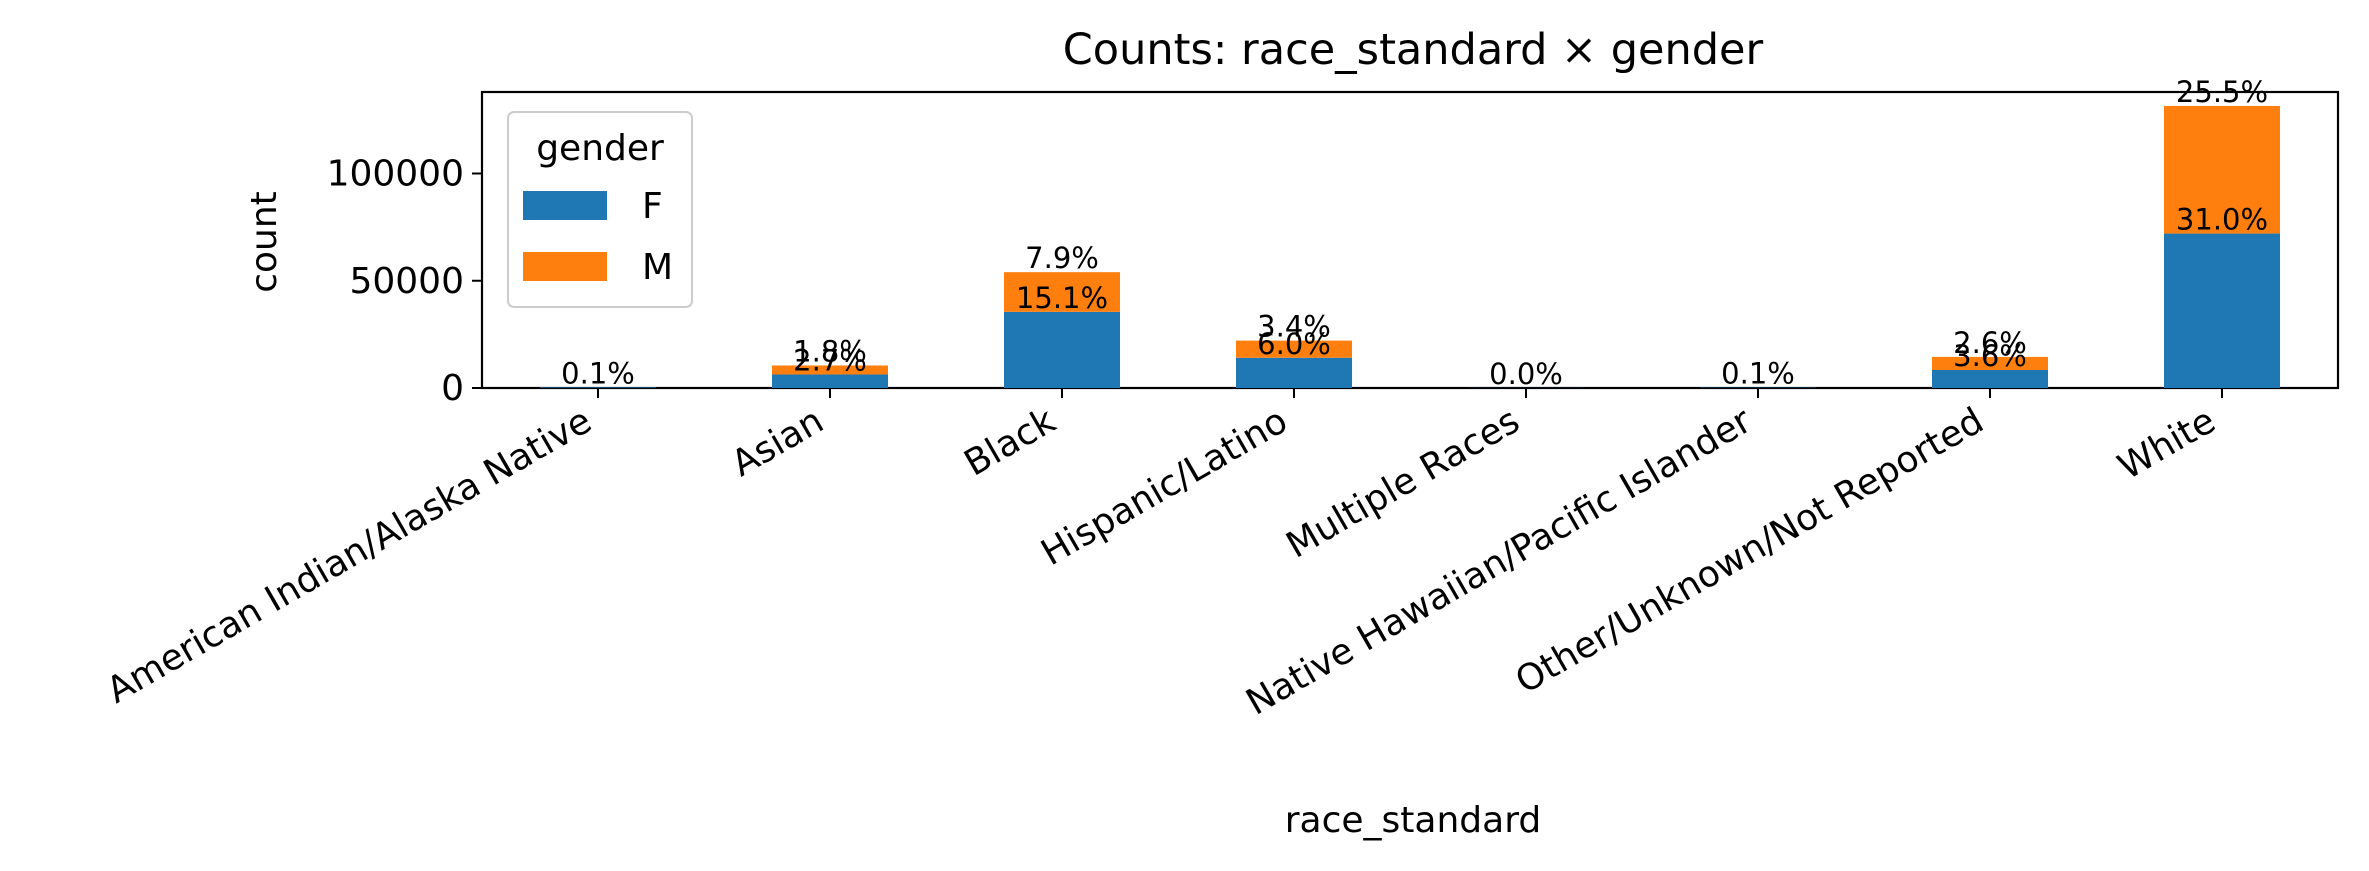 Image resolution: width=2369 pixels, height=871 pixels. I want to click on bar-m-other-unknown-not-reported, so click(1990, 363).